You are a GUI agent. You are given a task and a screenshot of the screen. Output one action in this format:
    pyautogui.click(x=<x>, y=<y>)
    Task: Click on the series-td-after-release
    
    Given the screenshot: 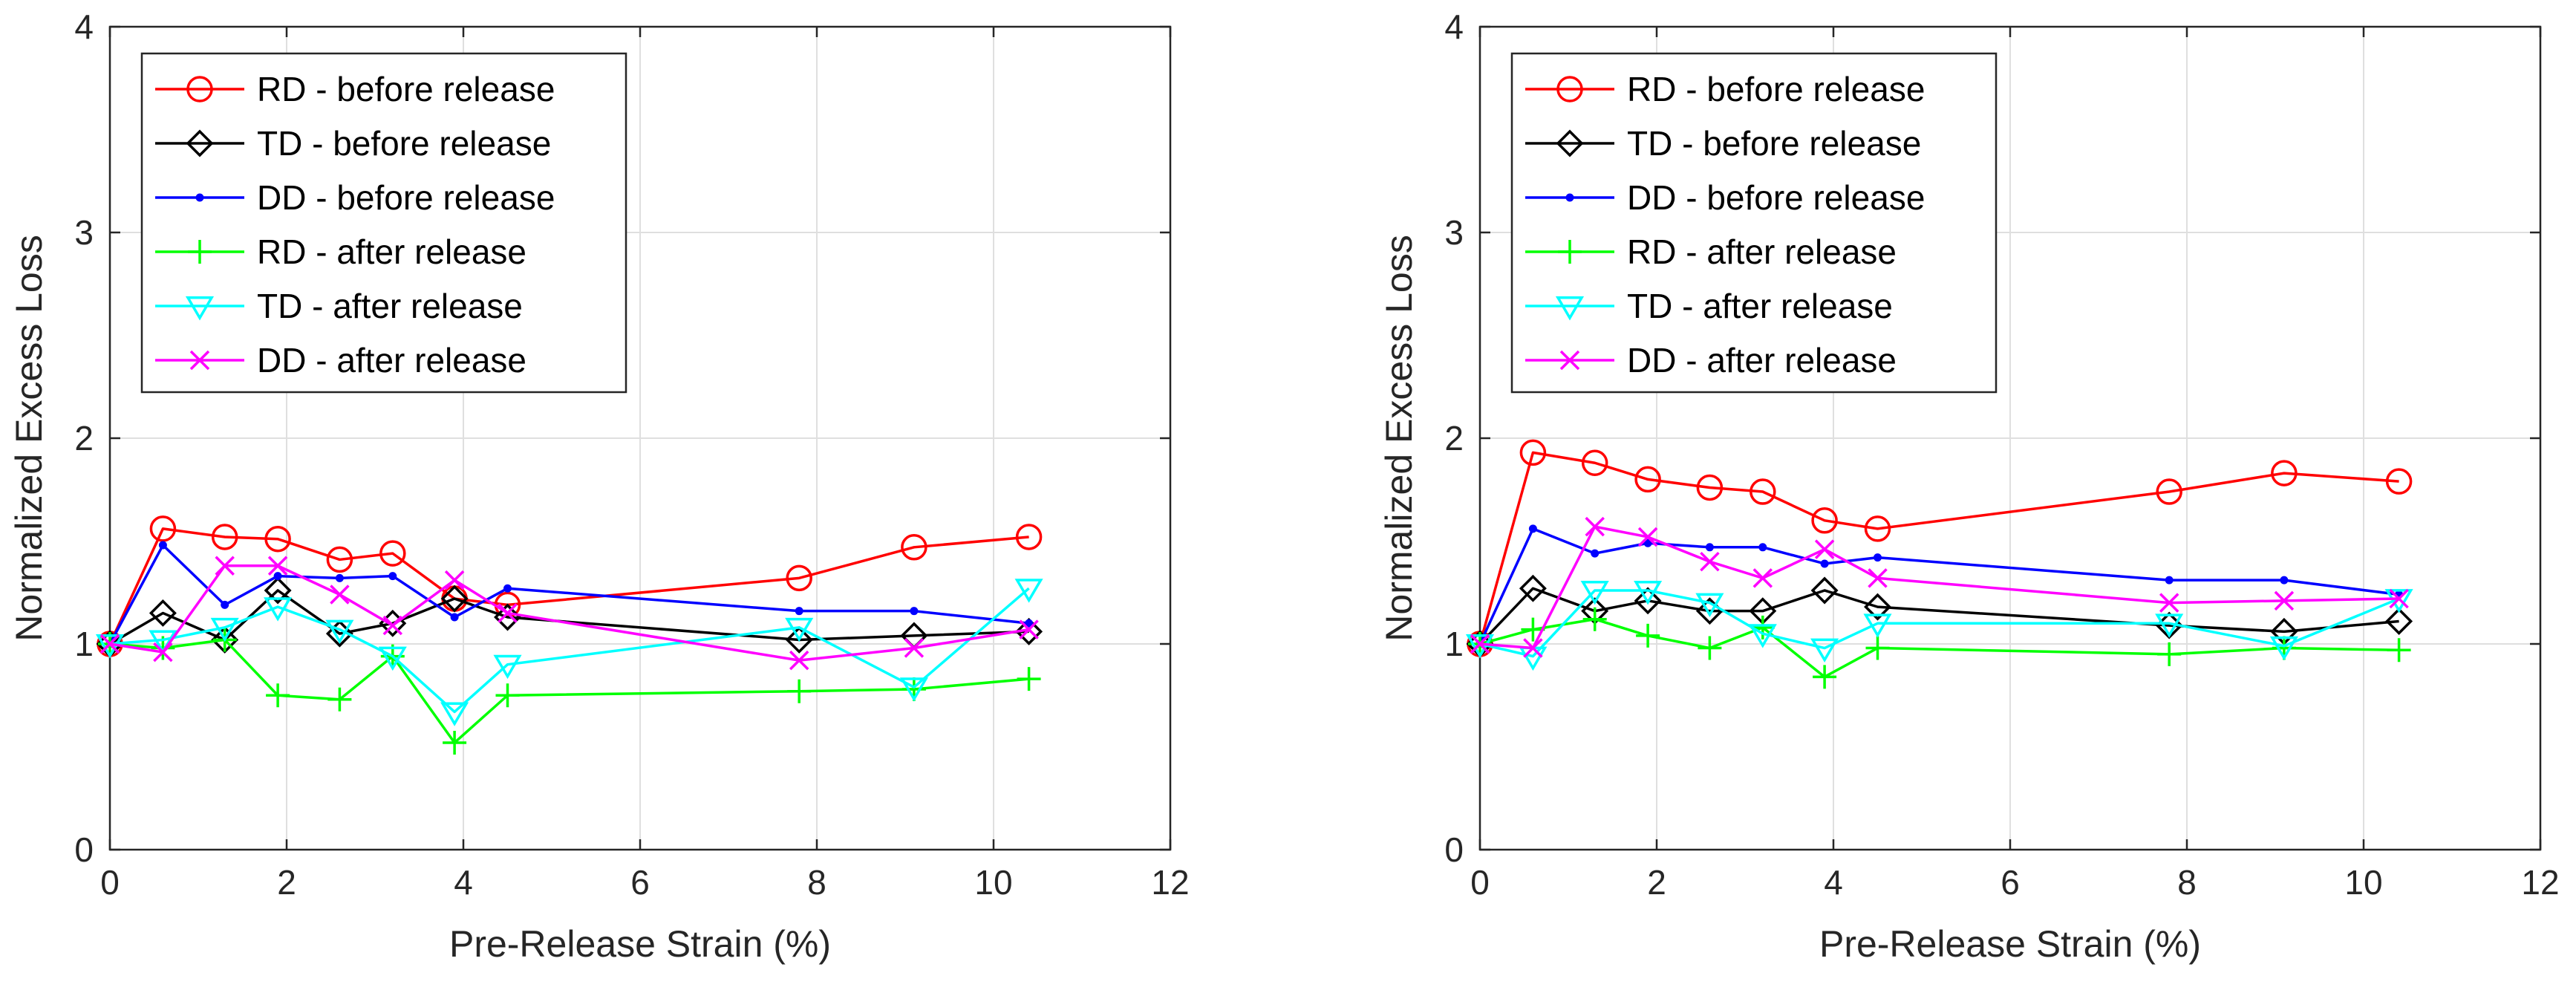 What is the action you would take?
    pyautogui.click(x=569, y=653)
    